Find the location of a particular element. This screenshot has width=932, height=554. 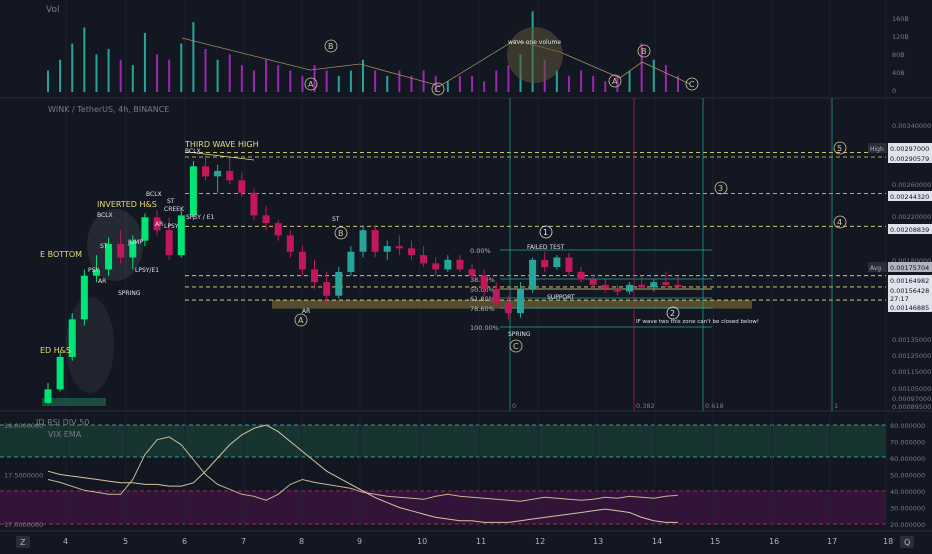

time-fib-label: 0 is located at coordinates (514, 406).